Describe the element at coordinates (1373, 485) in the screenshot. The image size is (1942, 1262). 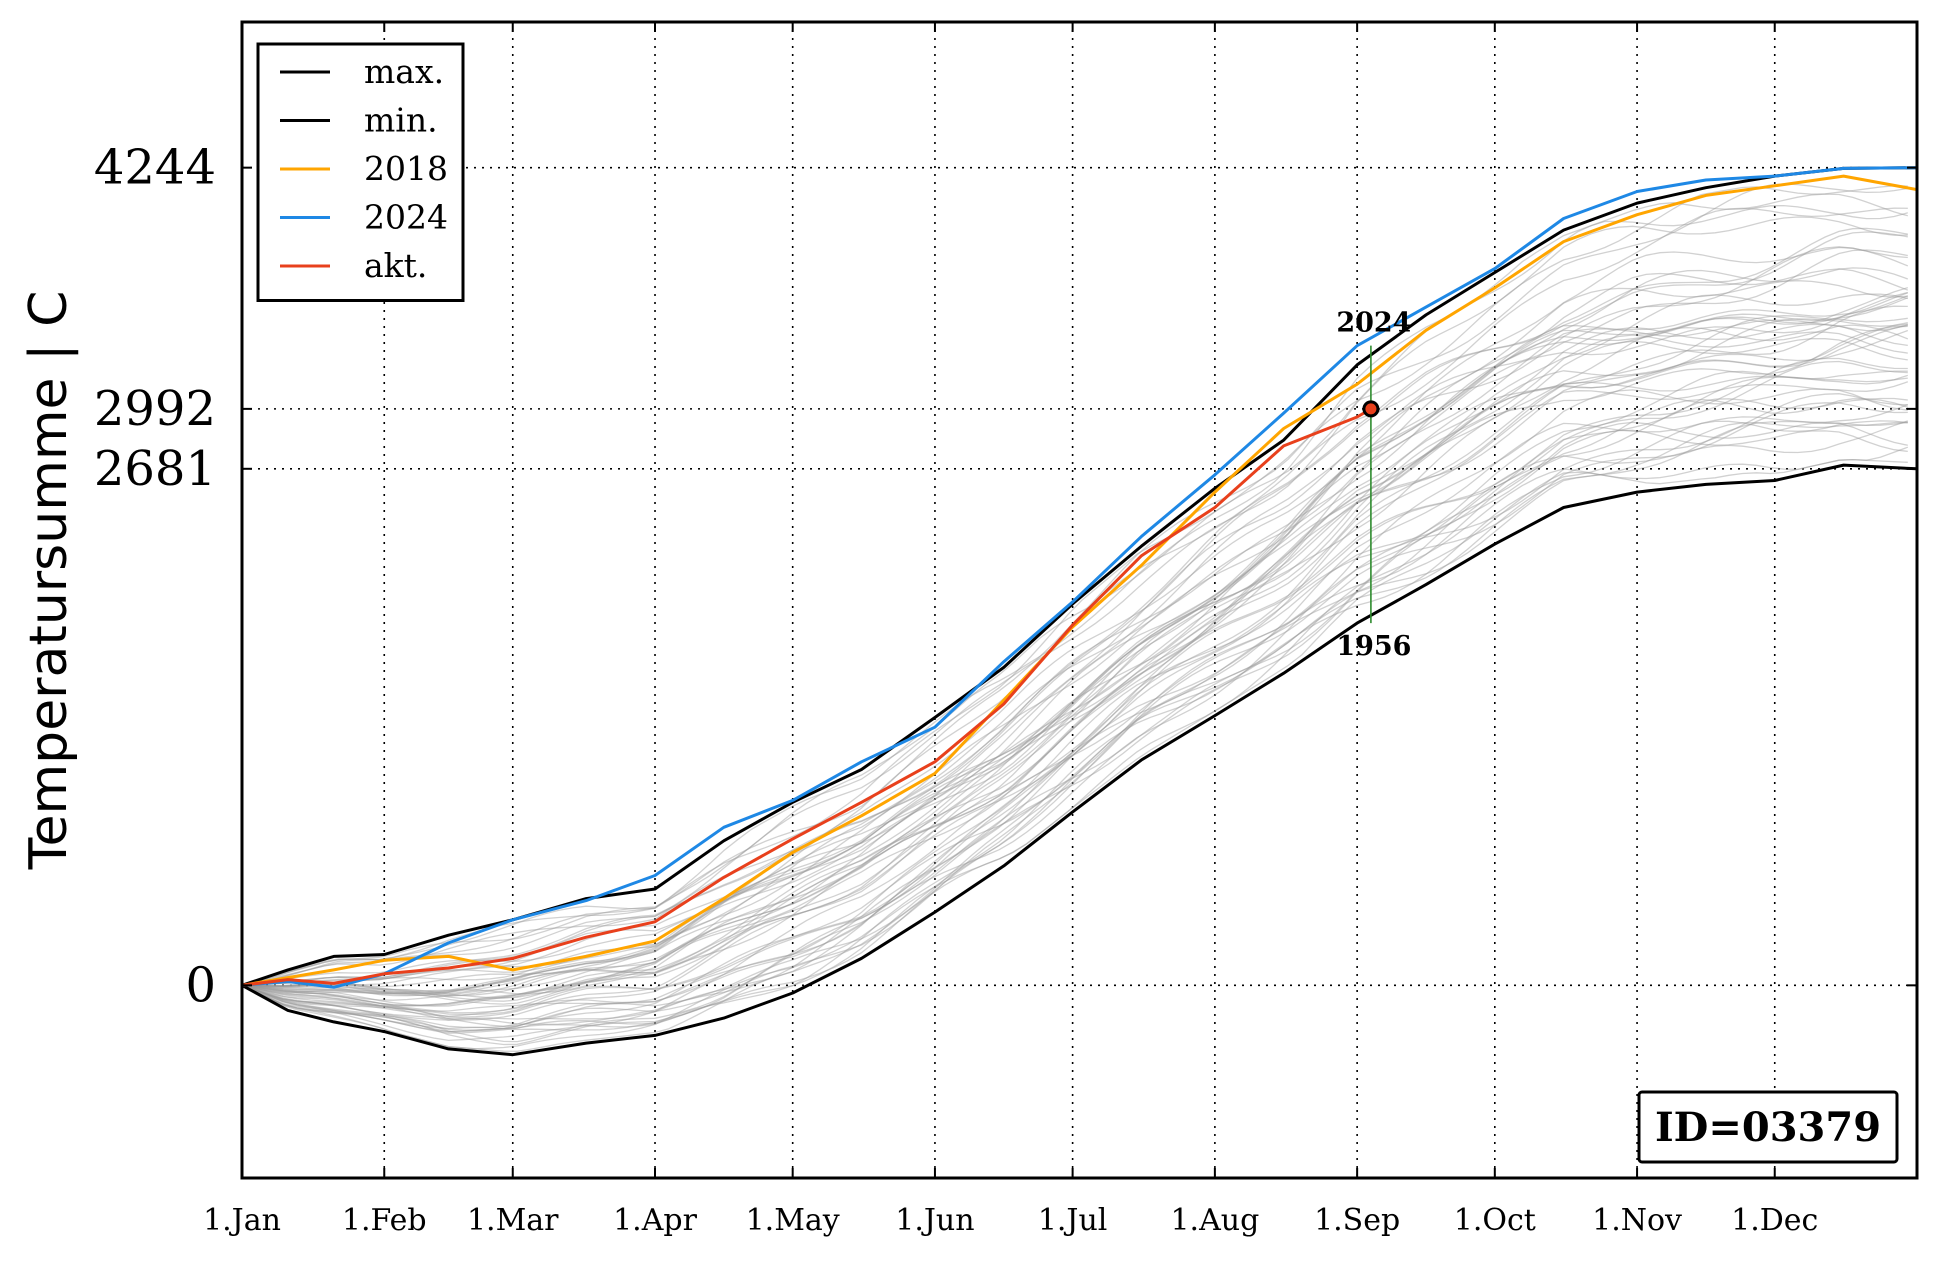
I see `annotation-layer: 2024 1956` at that location.